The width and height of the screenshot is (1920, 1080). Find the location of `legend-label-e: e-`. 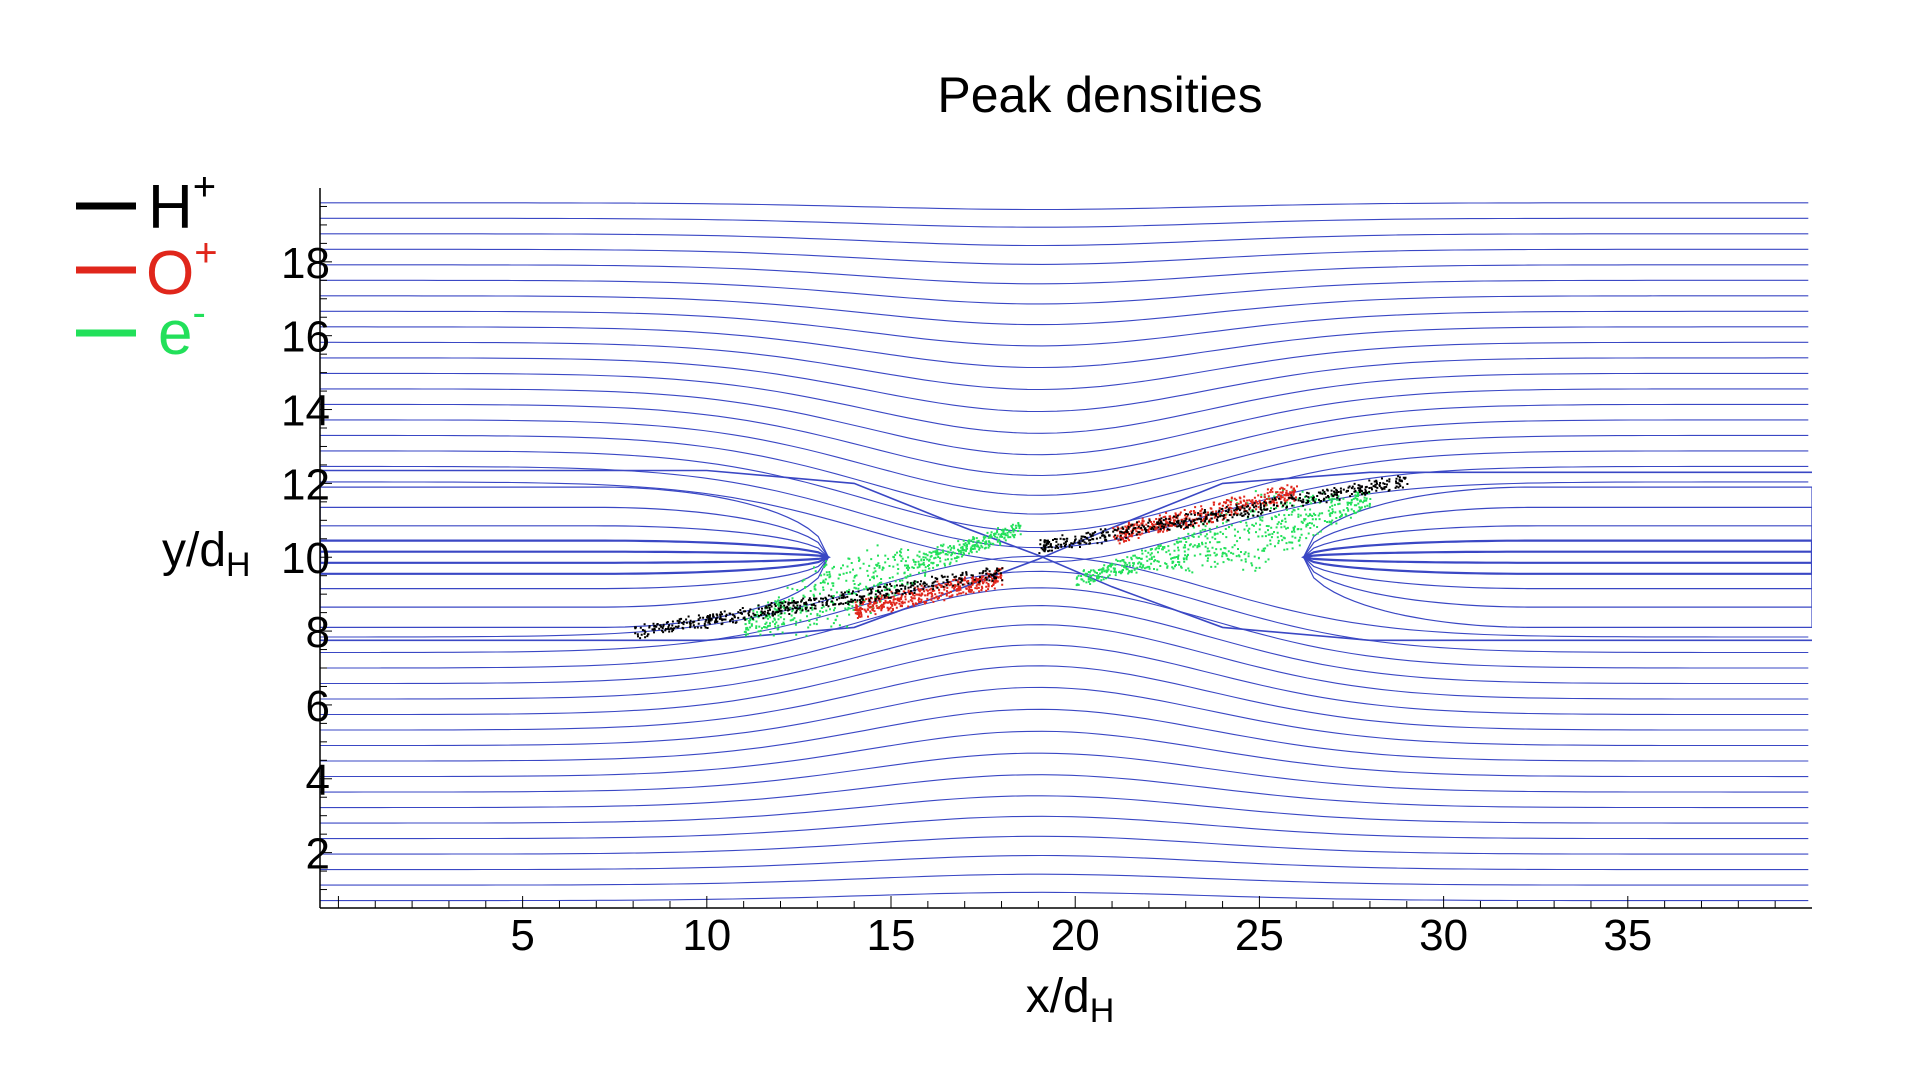

legend-label-e: e- is located at coordinates (182, 329).